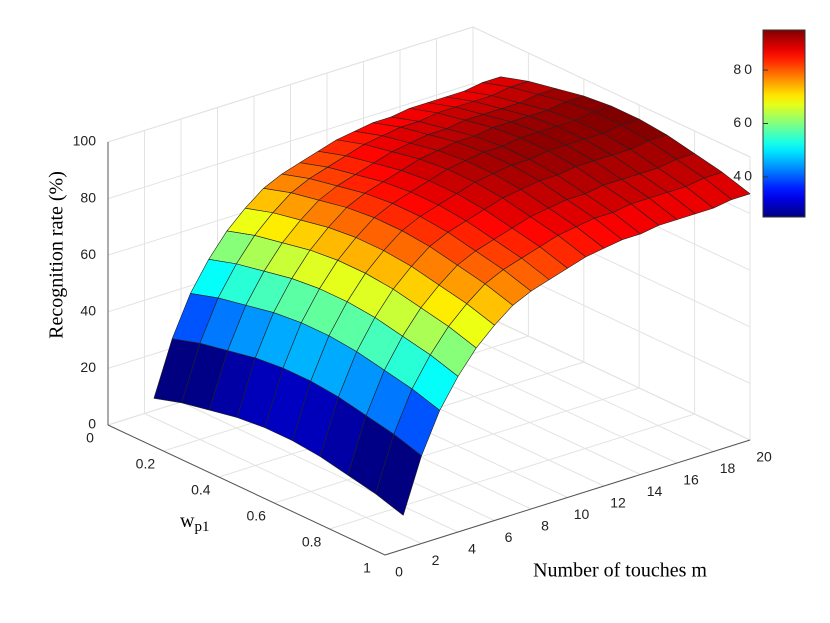  I want to click on z-tick-label: 40, so click(88, 311).